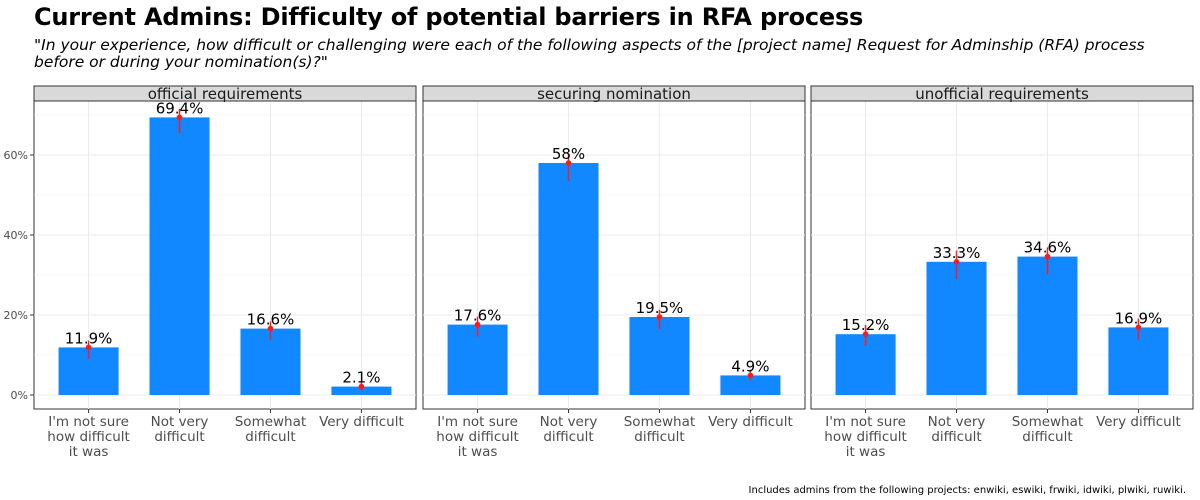 This screenshot has width=1200, height=500. What do you see at coordinates (1139, 318) in the screenshot?
I see `data-label: 16.9%` at bounding box center [1139, 318].